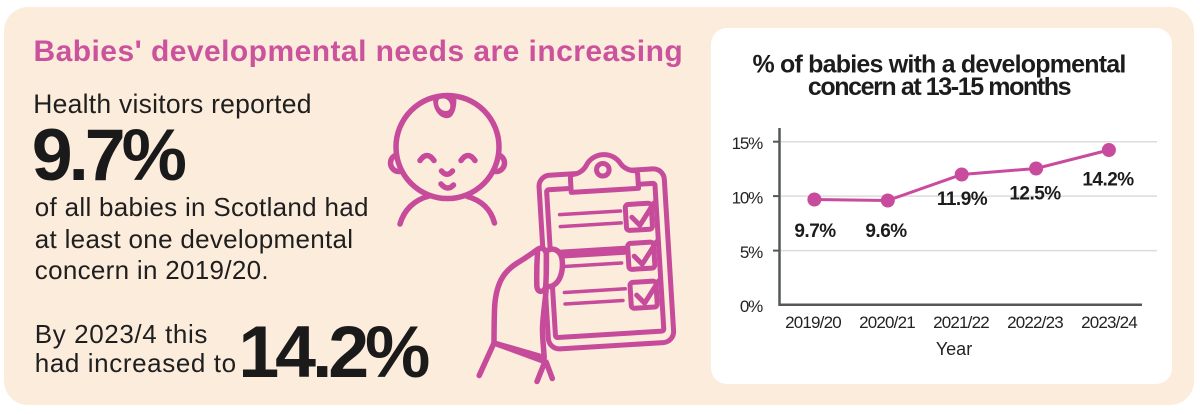  Describe the element at coordinates (751, 306) in the screenshot. I see `svg-text: 0%` at that location.